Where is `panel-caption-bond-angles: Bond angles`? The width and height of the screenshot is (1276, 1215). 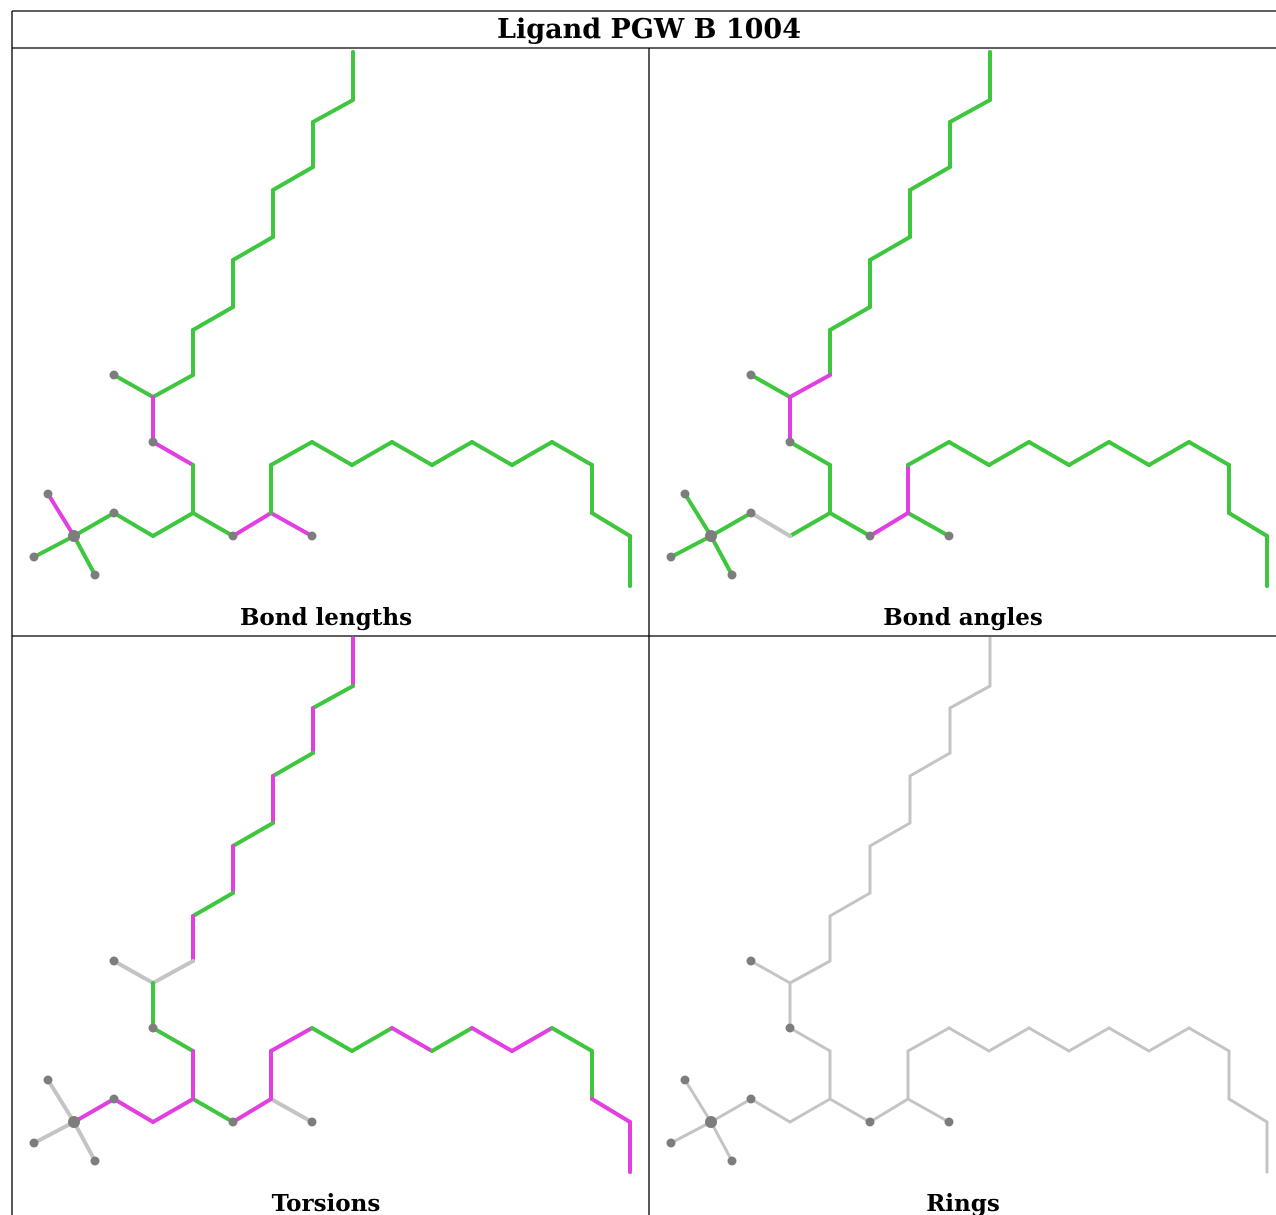
panel-caption-bond-angles: Bond angles is located at coordinates (963, 617).